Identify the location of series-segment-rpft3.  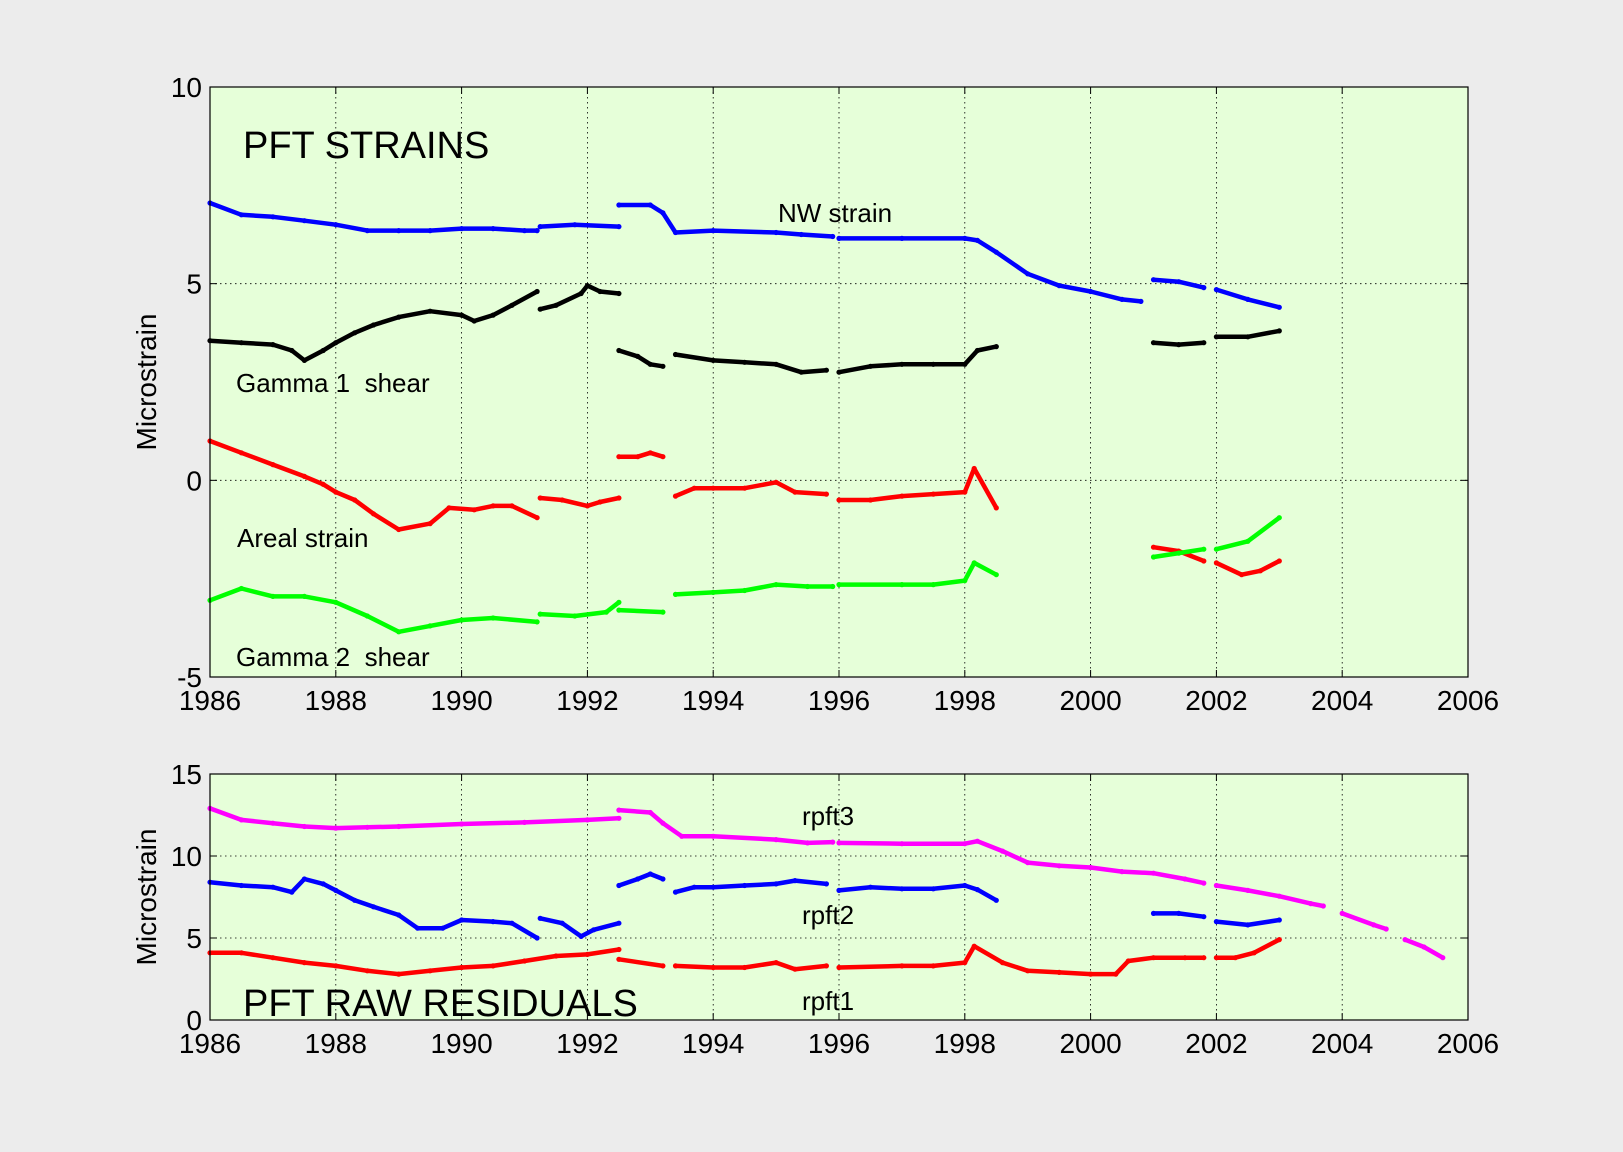
(1021, 862).